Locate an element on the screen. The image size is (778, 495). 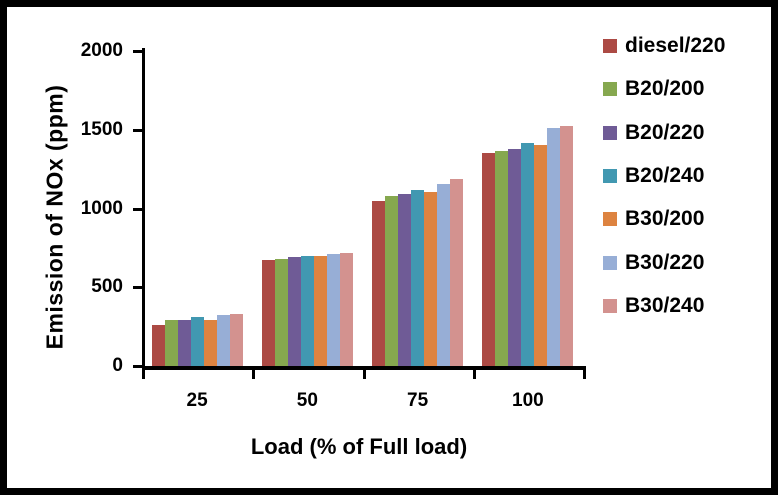
legend-entry-b20-240: B20/240 is located at coordinates (654, 175).